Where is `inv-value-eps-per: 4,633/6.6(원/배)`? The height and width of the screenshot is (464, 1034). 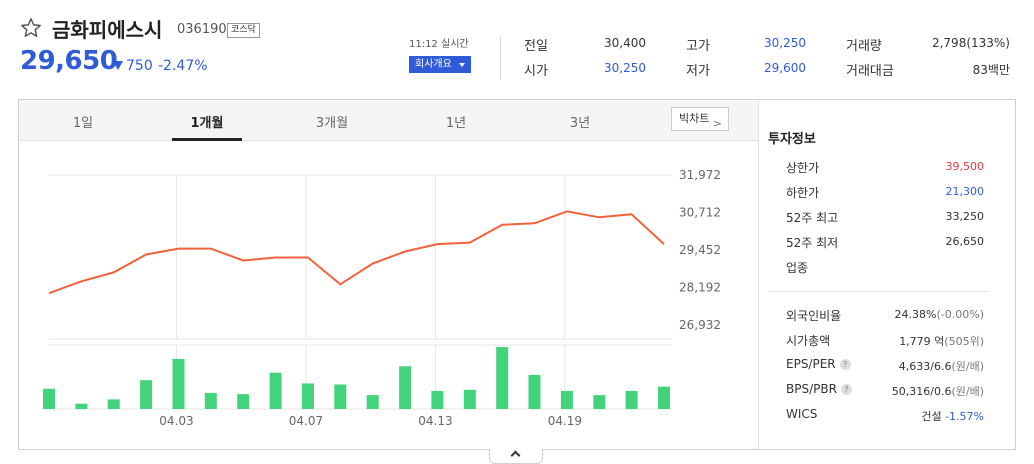
inv-value-eps-per: 4,633/6.6(원/배) is located at coordinates (907, 366).